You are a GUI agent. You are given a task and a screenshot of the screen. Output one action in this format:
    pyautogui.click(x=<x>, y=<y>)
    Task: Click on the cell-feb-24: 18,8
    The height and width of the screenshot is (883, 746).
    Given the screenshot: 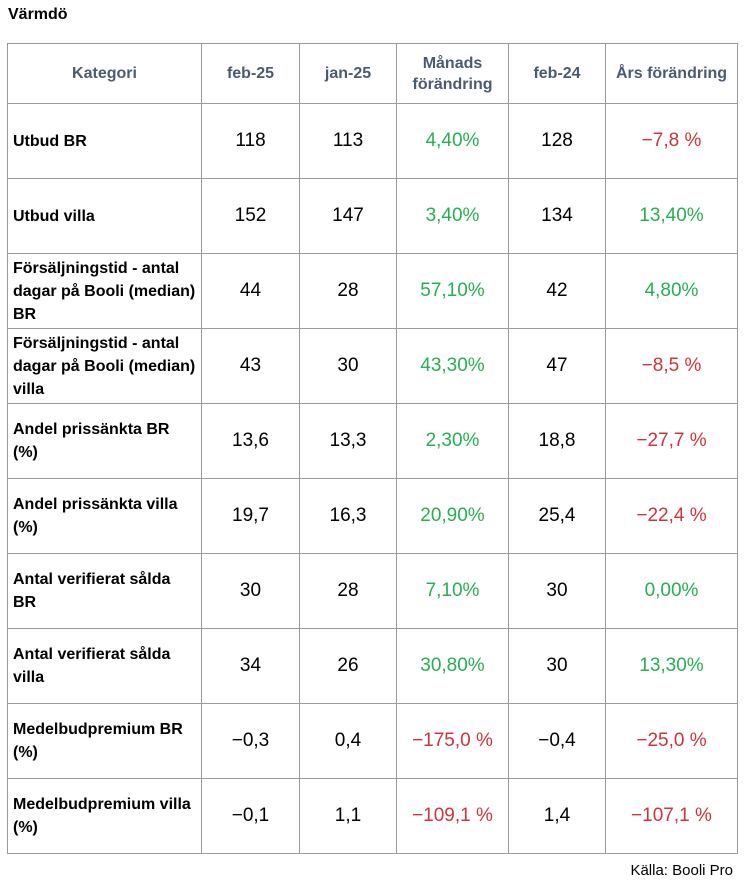 What is the action you would take?
    pyautogui.click(x=557, y=441)
    